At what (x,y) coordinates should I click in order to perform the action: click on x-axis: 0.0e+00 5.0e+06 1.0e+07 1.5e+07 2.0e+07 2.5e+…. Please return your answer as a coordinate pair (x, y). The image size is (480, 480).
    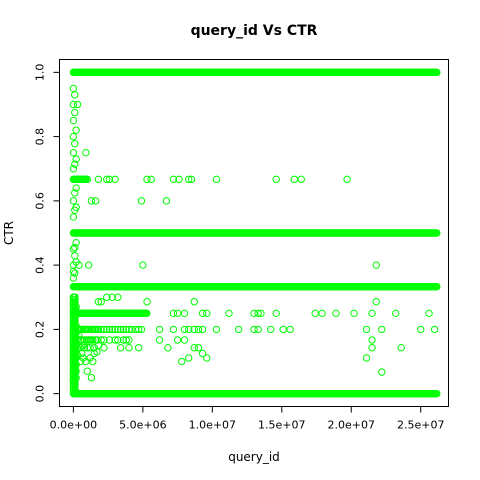
    Looking at the image, I should click on (247, 419).